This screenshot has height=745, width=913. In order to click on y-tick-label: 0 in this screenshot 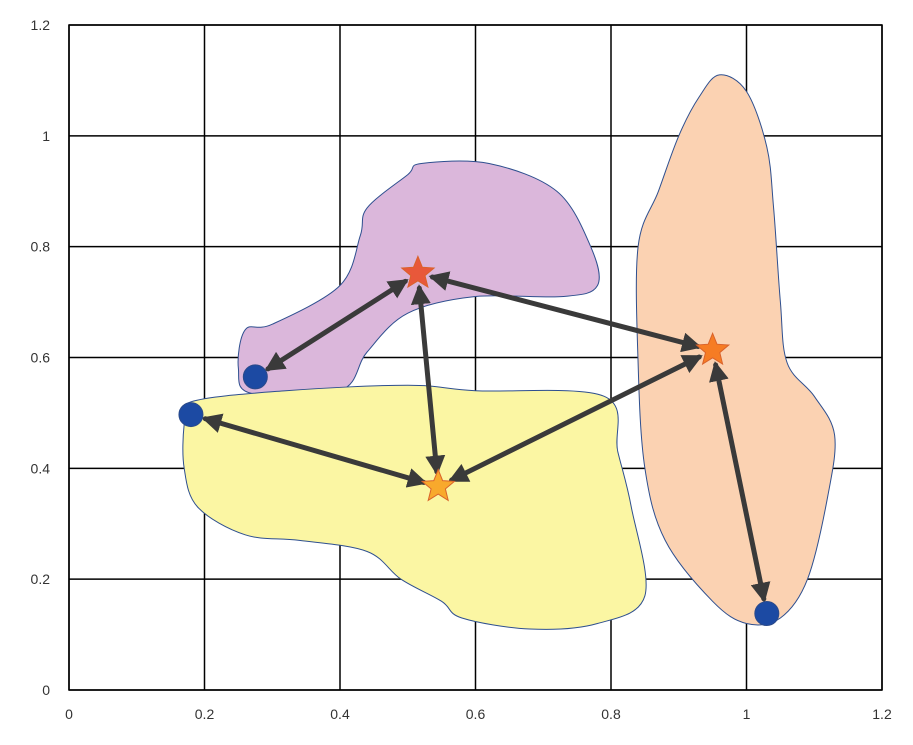, I will do `click(46, 690)`.